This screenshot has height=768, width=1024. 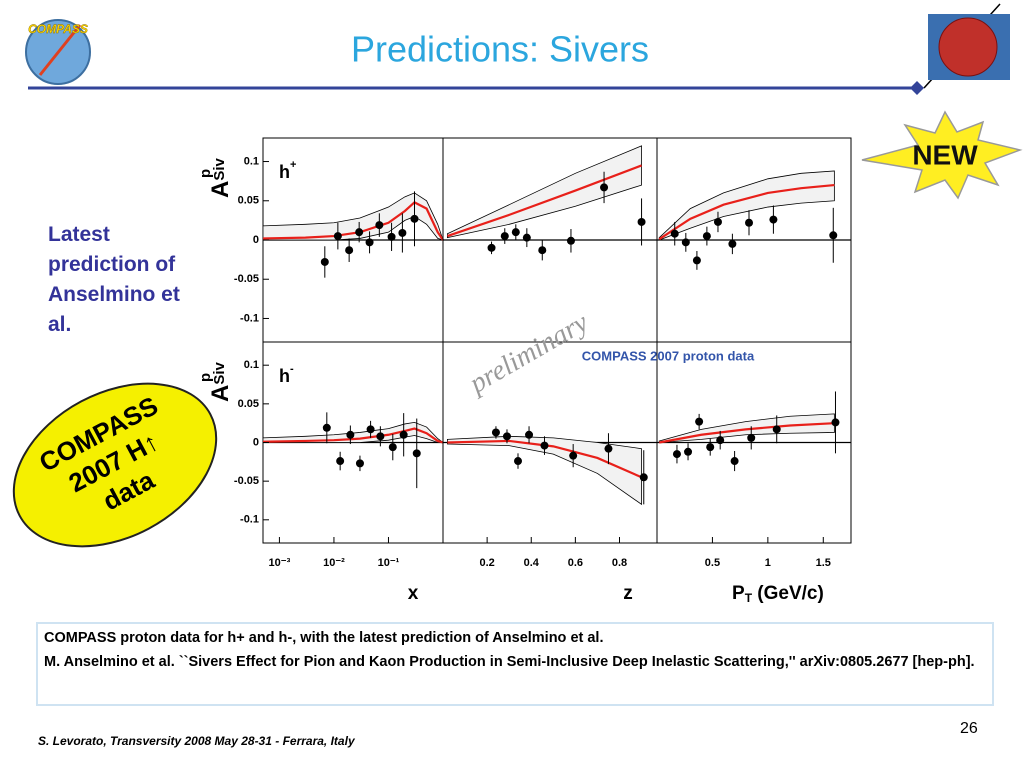 I want to click on panel-label-sup: -, so click(x=292, y=369).